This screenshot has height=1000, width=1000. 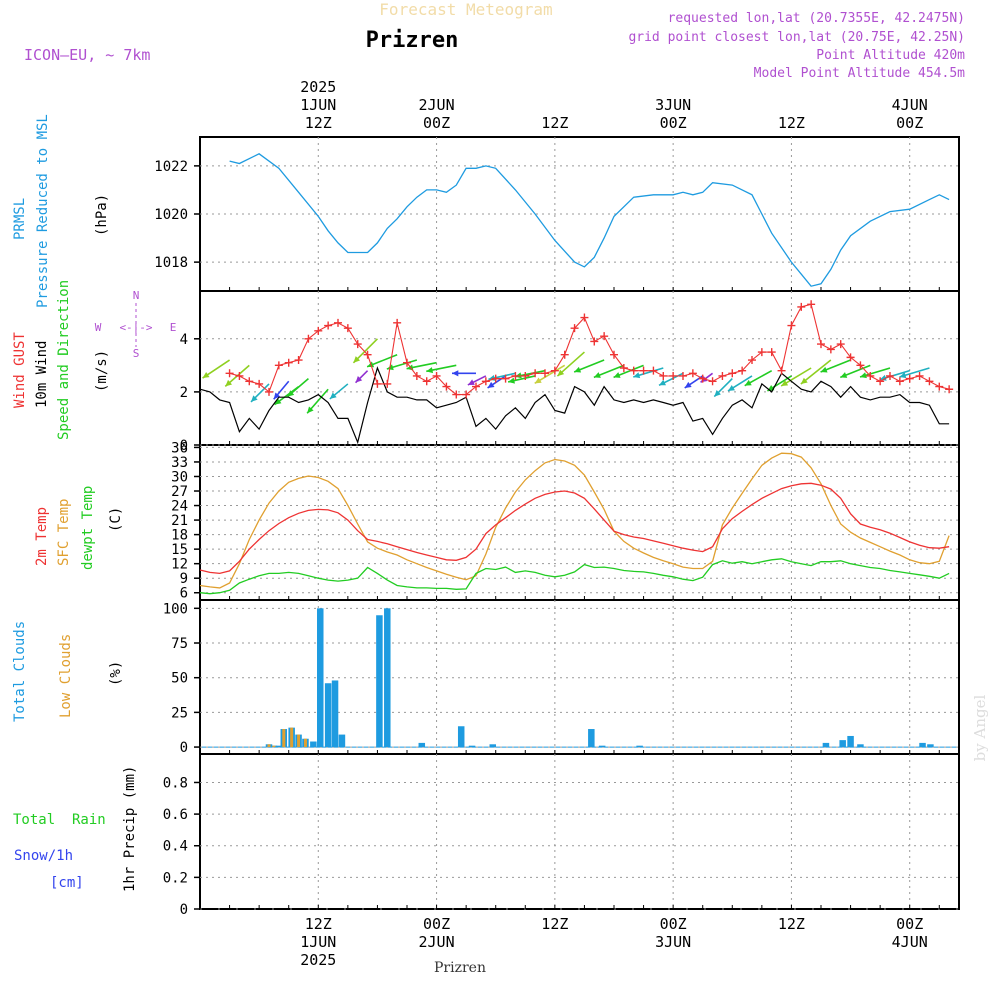 What do you see at coordinates (171, 167) in the screenshot?
I see `pressure-y-tick-label: 1022` at bounding box center [171, 167].